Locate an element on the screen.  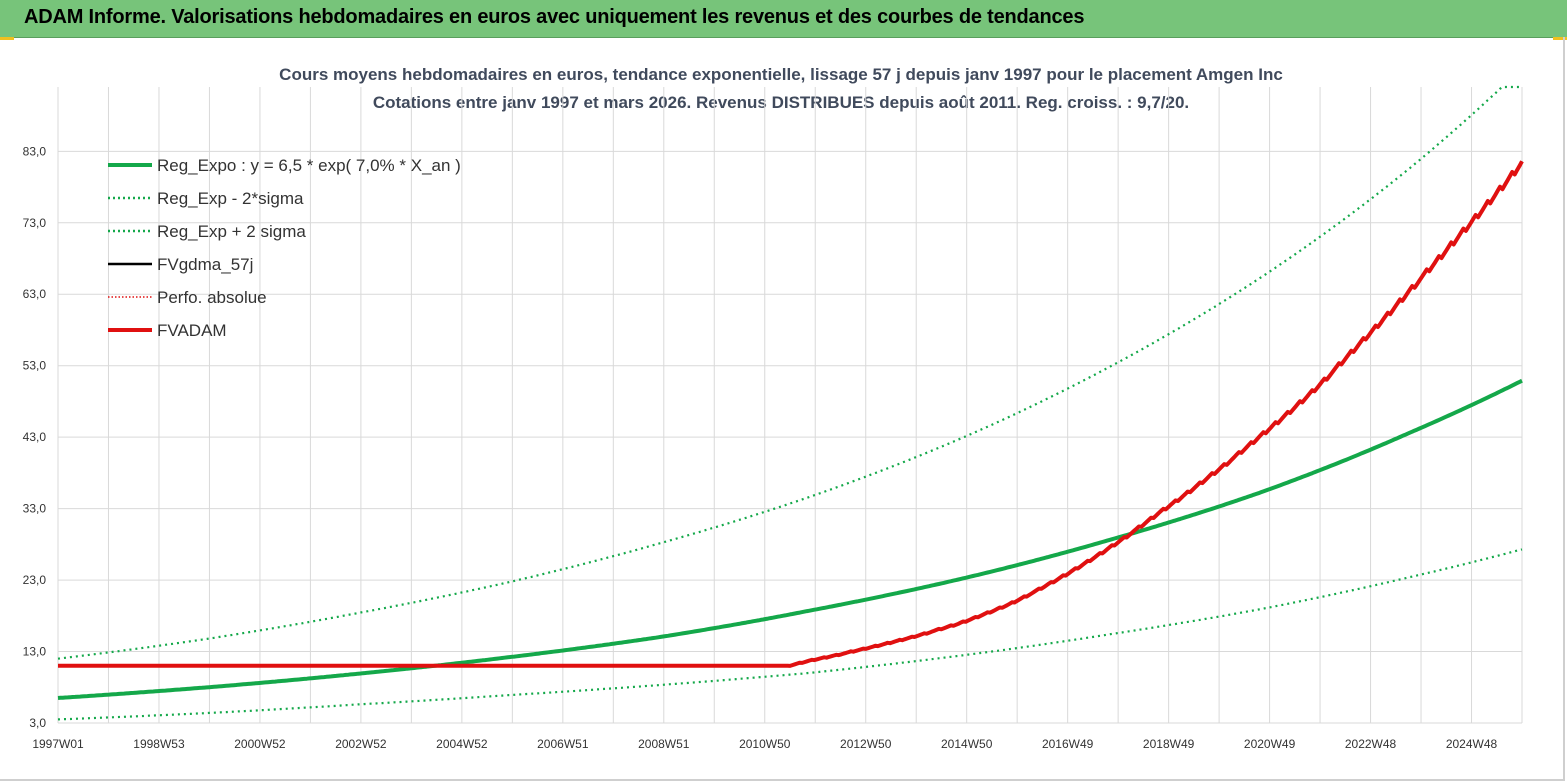
x-tick-label: 2014W50 is located at coordinates (967, 744).